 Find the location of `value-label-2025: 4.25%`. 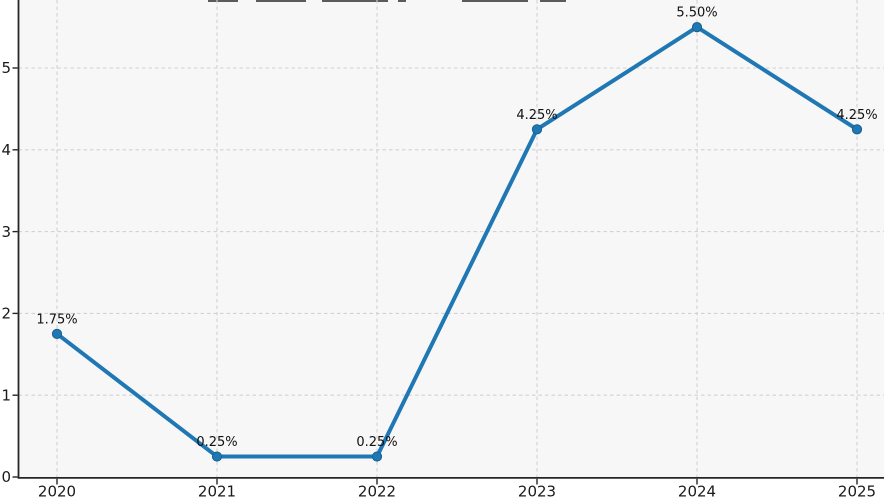

value-label-2025: 4.25% is located at coordinates (856, 115).